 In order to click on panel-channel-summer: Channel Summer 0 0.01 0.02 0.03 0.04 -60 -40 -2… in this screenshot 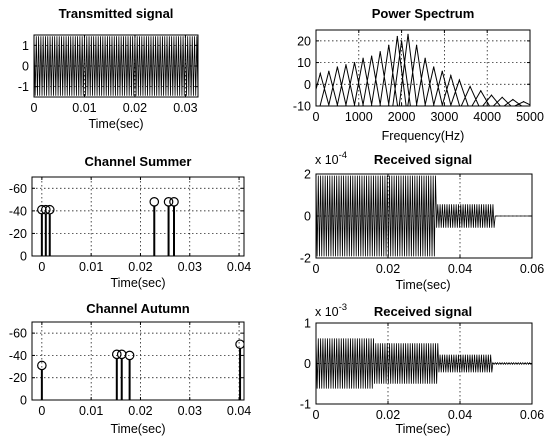, I will do `click(130, 222)`.